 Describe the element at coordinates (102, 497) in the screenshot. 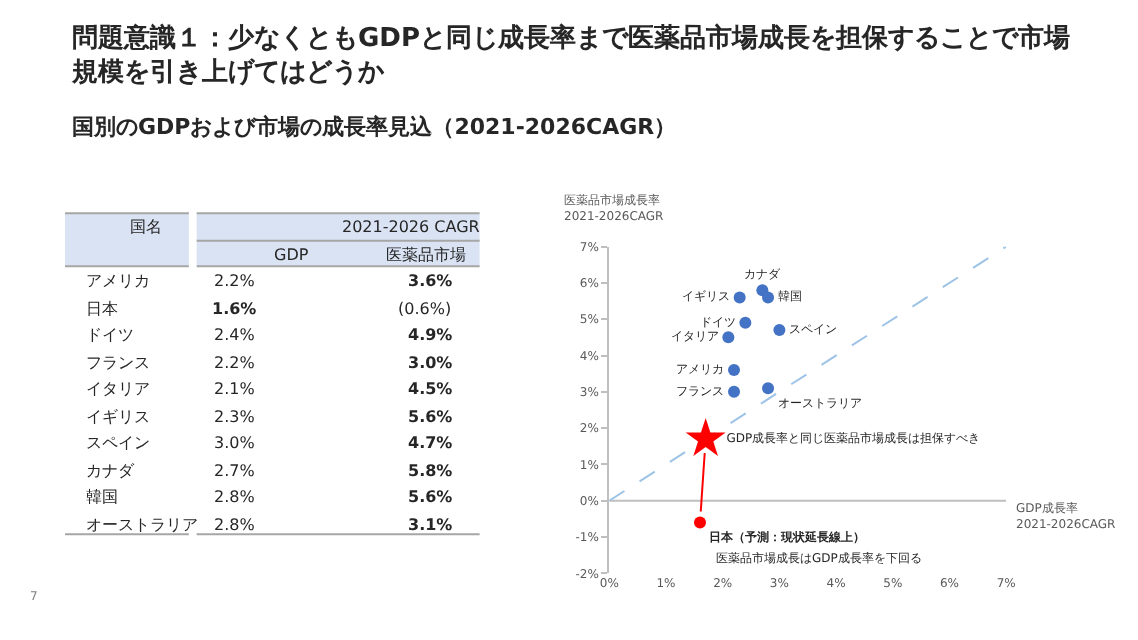

I see `category-label: 韓国` at that location.